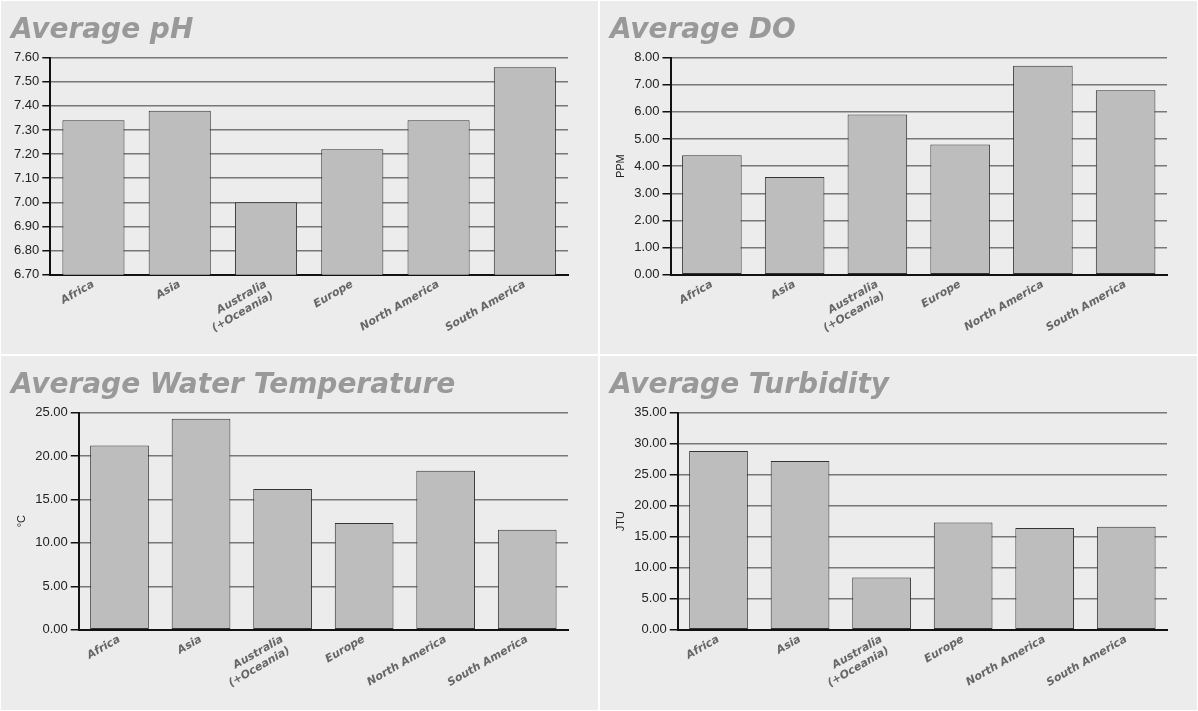  I want to click on y-tick-label: 7.60, so click(26, 57).